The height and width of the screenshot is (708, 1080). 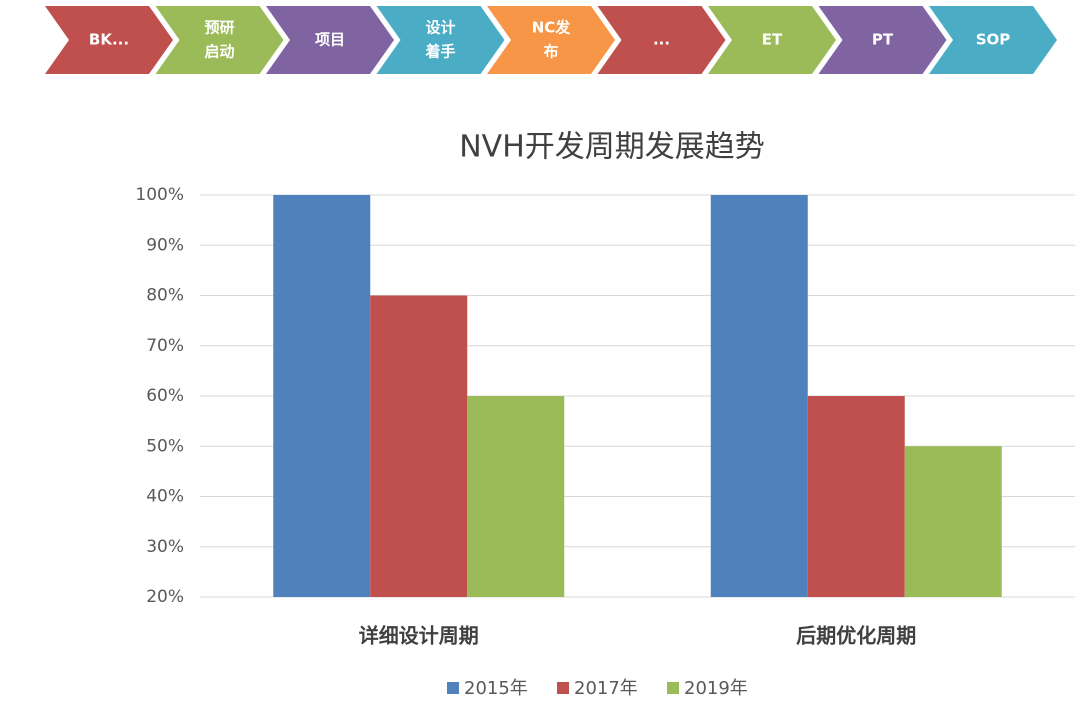 I want to click on y-tick-label: 100%, so click(x=159, y=195).